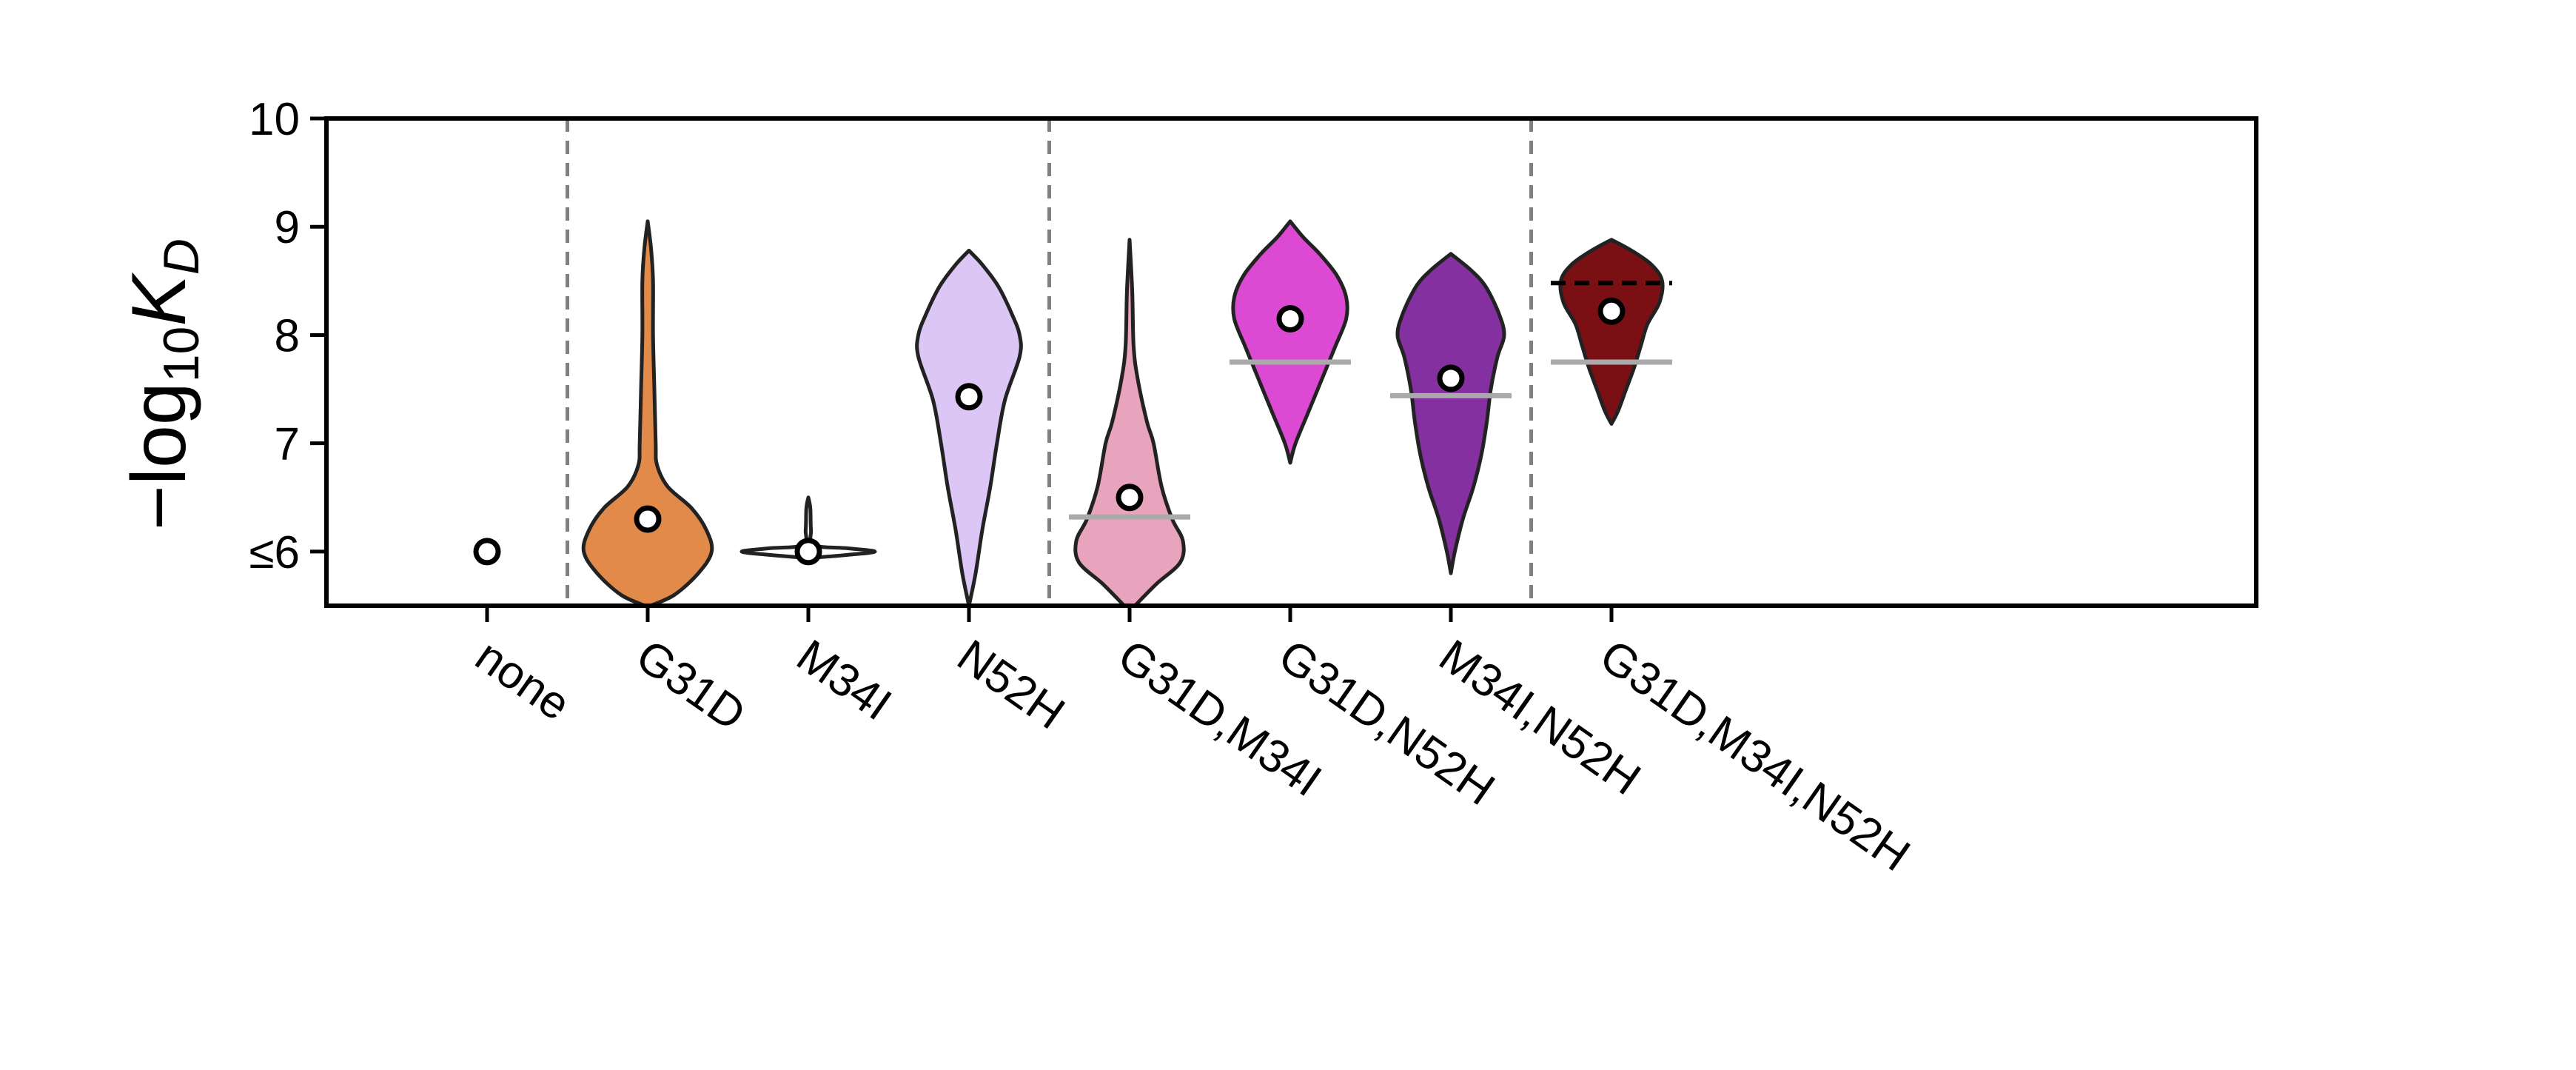  What do you see at coordinates (181, 355) in the screenshot?
I see `ylabel-subscript: 10` at bounding box center [181, 355].